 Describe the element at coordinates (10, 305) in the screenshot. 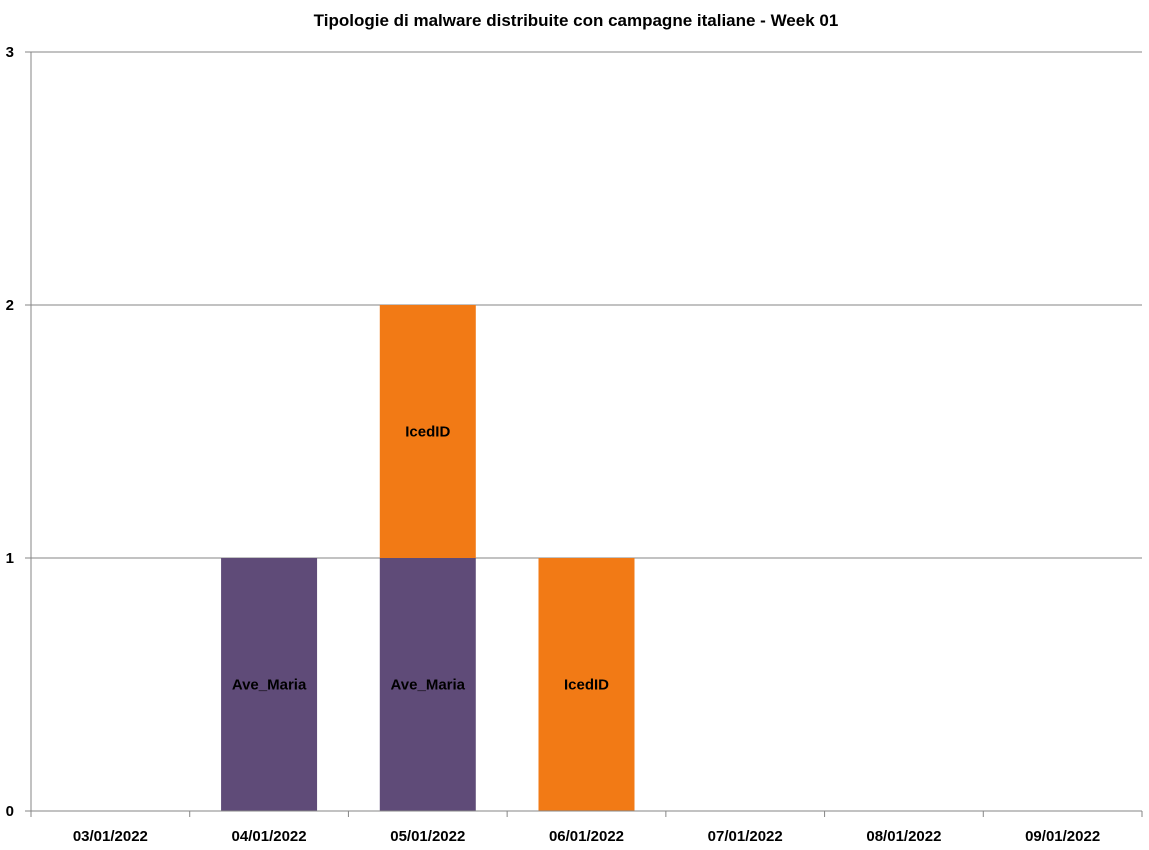

I see `y-tick-label: 2` at that location.